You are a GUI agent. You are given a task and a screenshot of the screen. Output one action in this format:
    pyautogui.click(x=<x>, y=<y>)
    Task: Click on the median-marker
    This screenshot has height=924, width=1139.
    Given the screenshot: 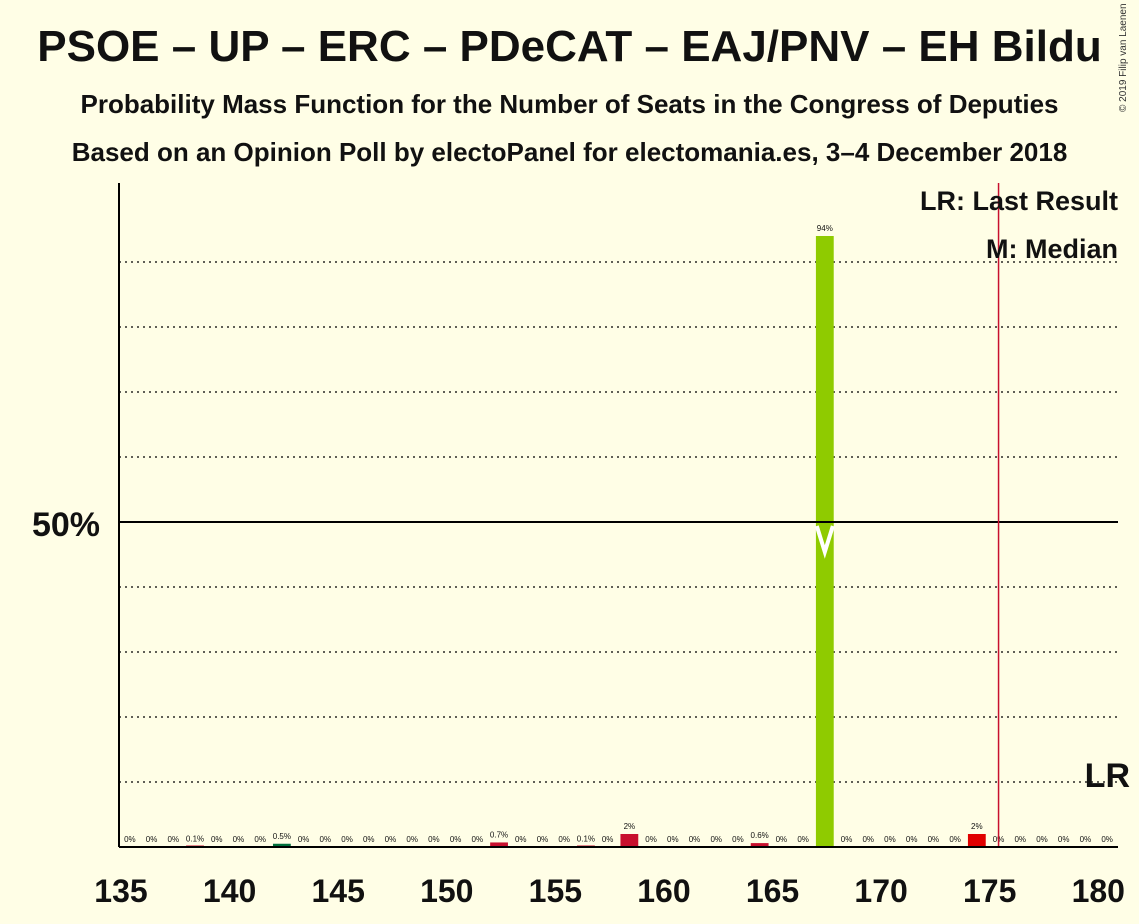 What is the action you would take?
    pyautogui.click(x=824, y=542)
    